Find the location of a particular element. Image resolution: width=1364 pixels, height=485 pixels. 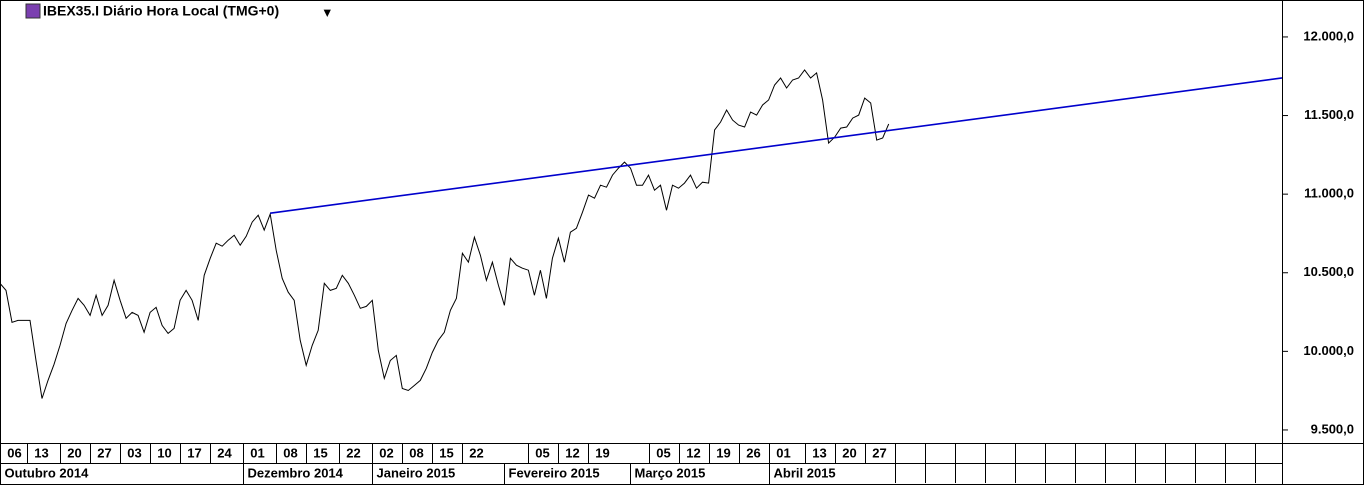

month-label: Outubro 2014 is located at coordinates (47, 472).